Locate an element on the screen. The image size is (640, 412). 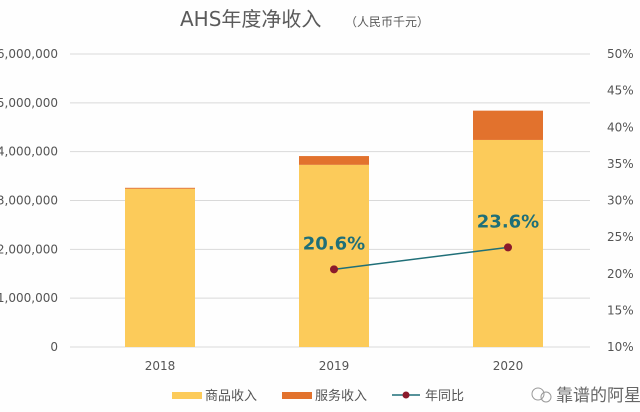
y2-tick-label: 15% is located at coordinates (620, 310).